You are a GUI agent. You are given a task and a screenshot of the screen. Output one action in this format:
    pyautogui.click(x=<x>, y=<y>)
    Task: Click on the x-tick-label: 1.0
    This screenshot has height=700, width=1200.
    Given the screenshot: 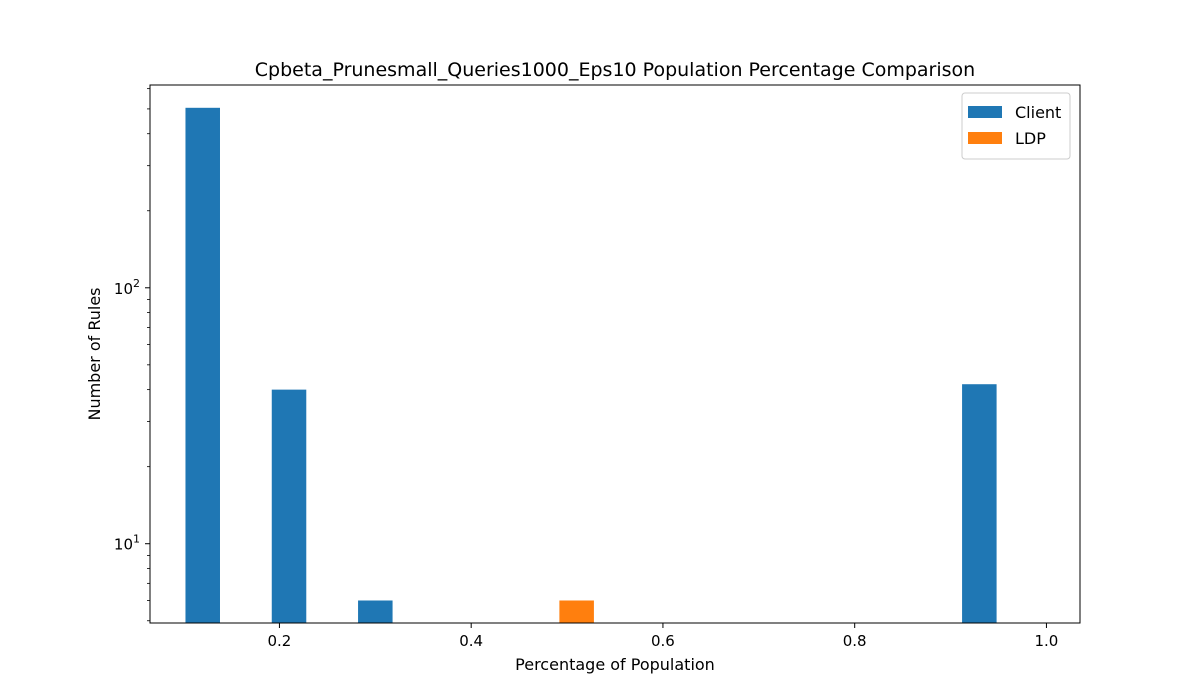 What is the action you would take?
    pyautogui.click(x=1047, y=641)
    